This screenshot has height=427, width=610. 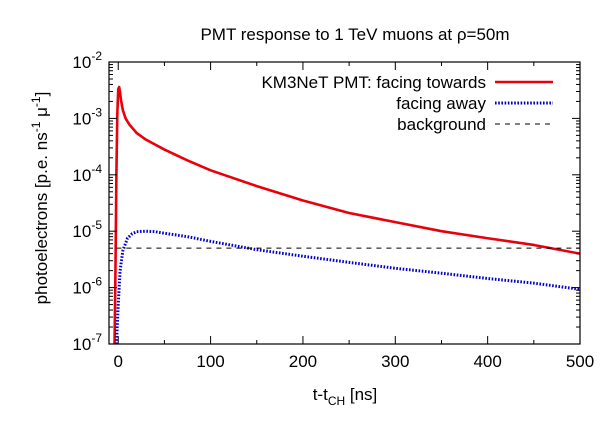 I want to click on y-axis-label-mid: μ, so click(x=41, y=114).